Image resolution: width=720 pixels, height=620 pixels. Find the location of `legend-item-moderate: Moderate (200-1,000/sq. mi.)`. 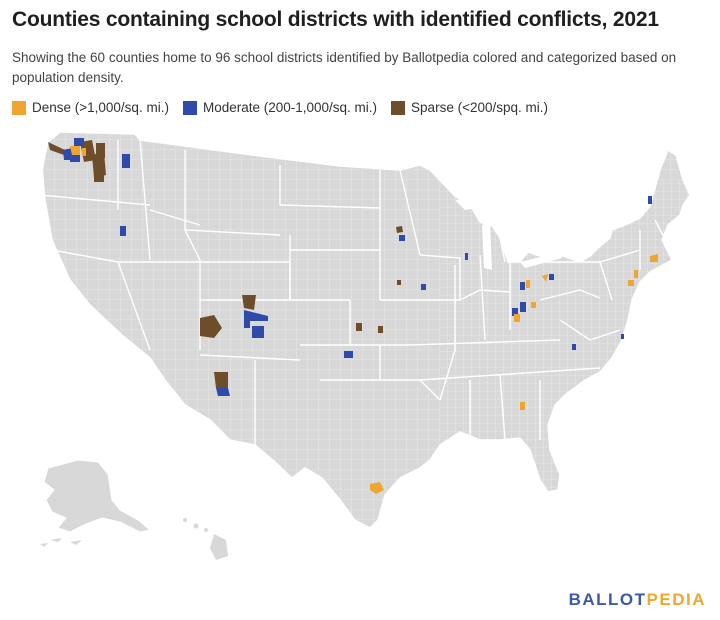

legend-item-moderate: Moderate (200-1,000/sq. mi.) is located at coordinates (280, 107).